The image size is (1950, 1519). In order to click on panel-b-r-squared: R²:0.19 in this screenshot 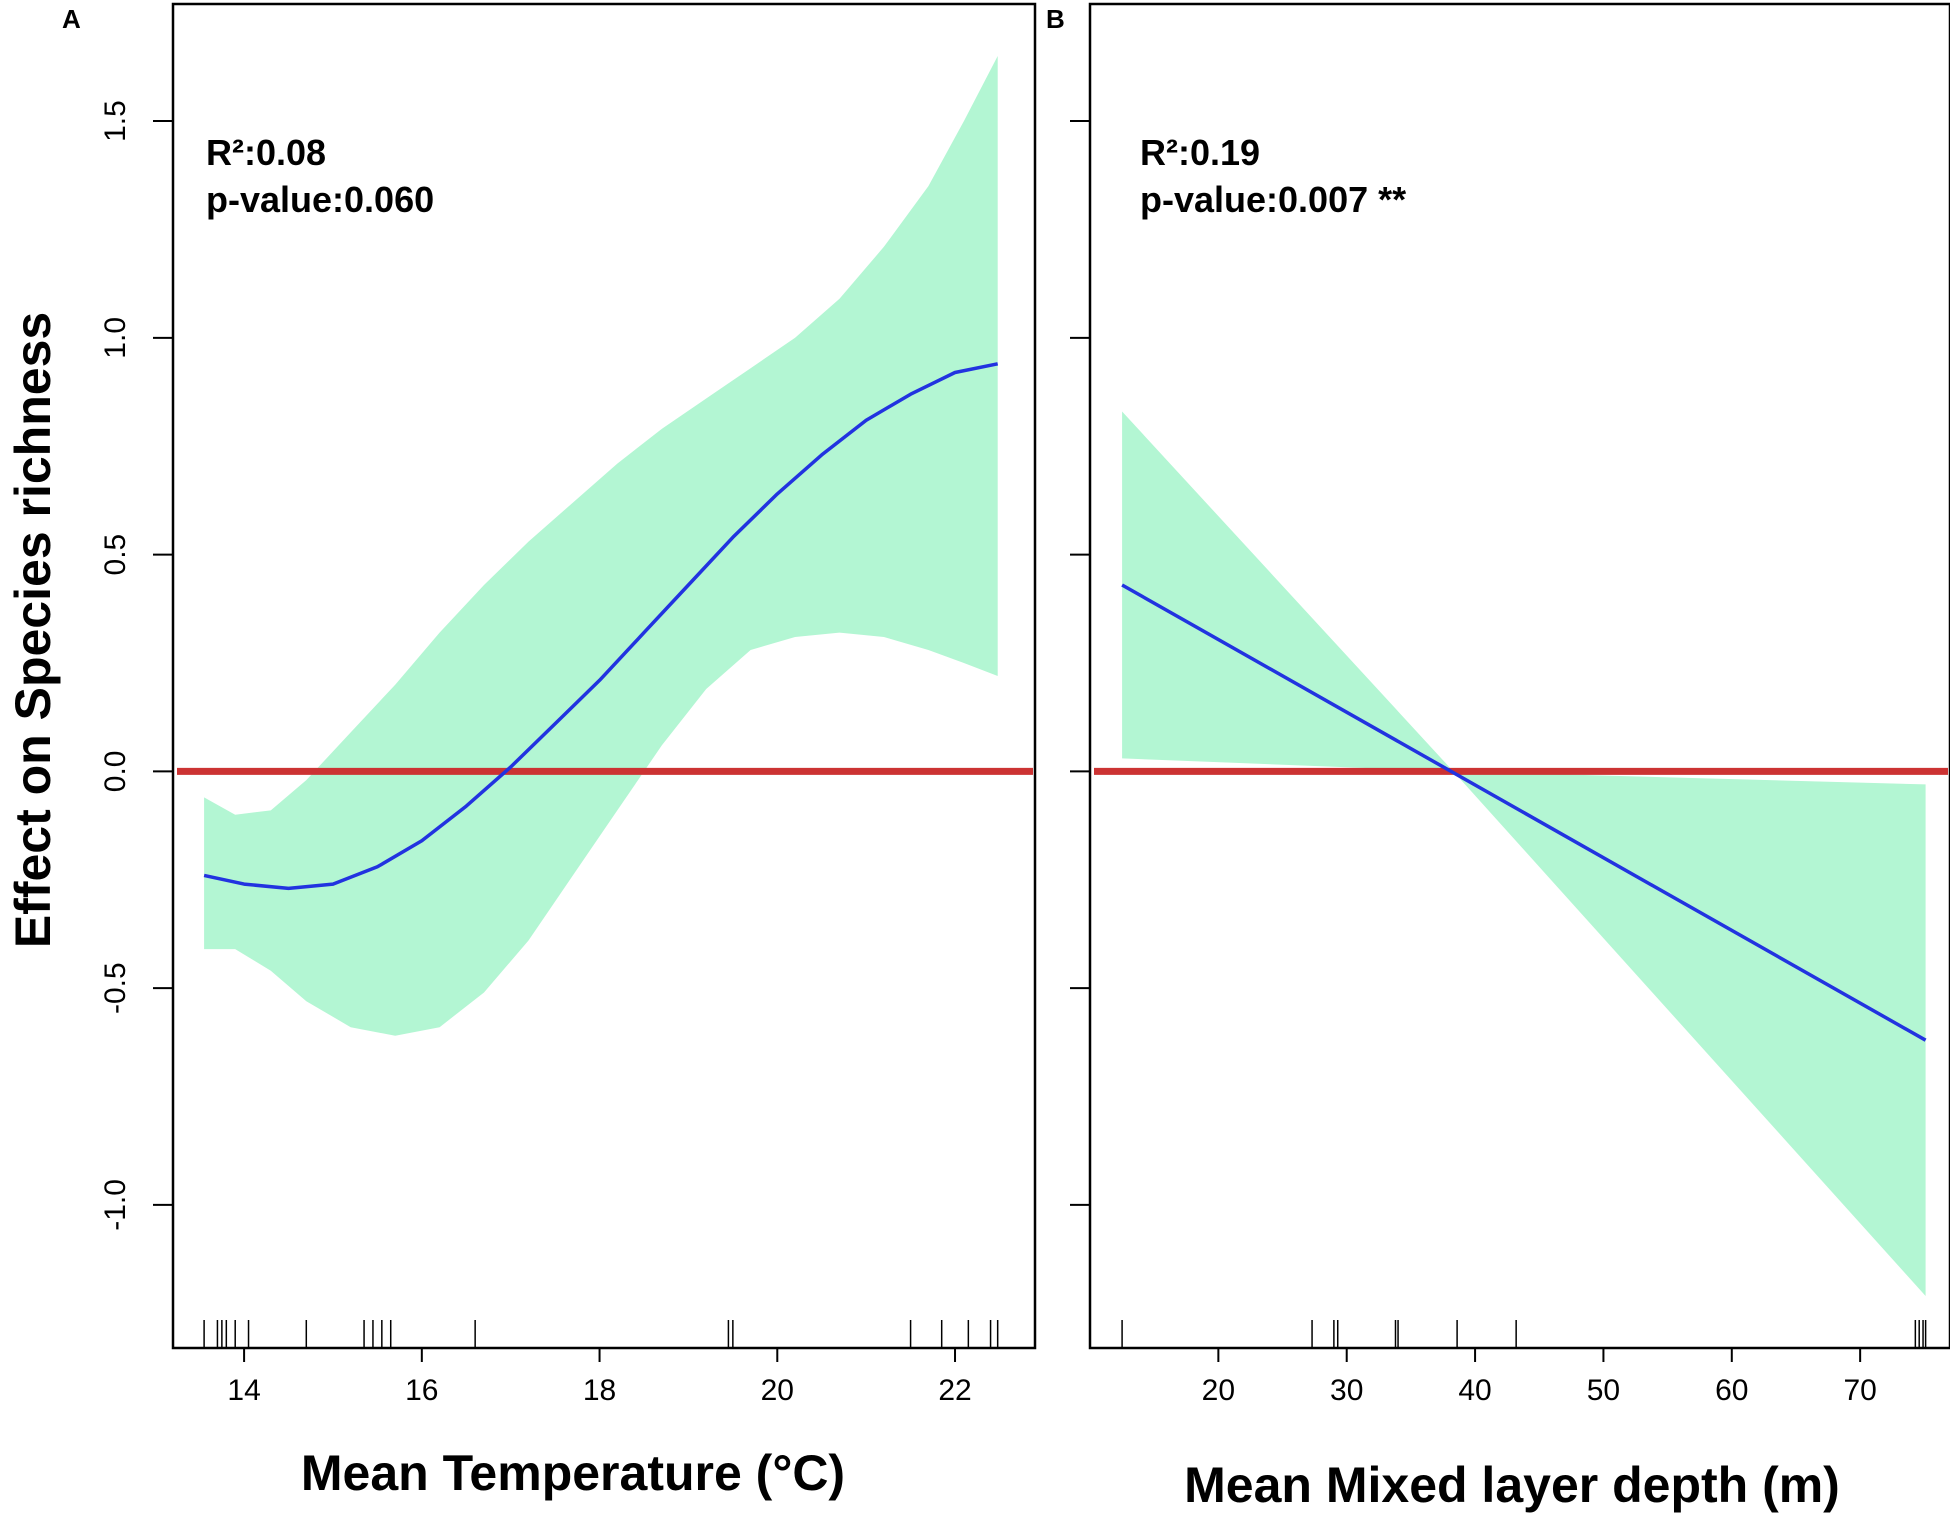, I will do `click(1200, 152)`.